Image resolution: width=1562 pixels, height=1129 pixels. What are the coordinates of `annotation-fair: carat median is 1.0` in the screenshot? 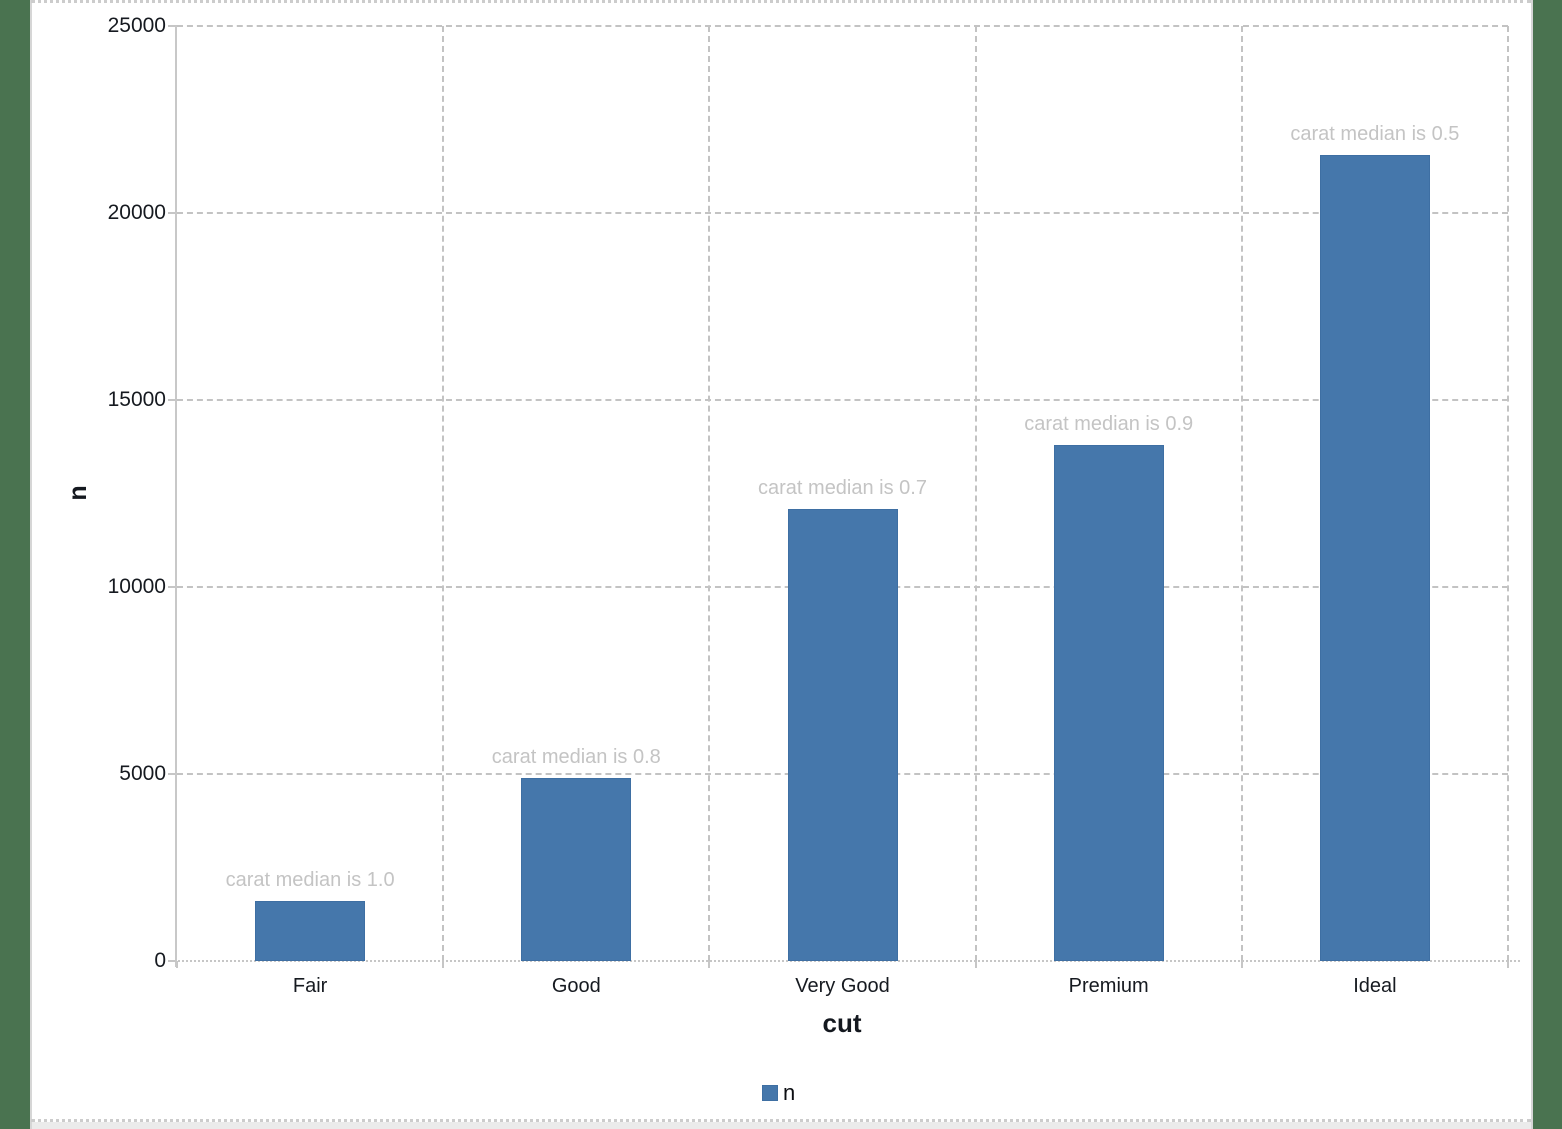 It's located at (310, 879).